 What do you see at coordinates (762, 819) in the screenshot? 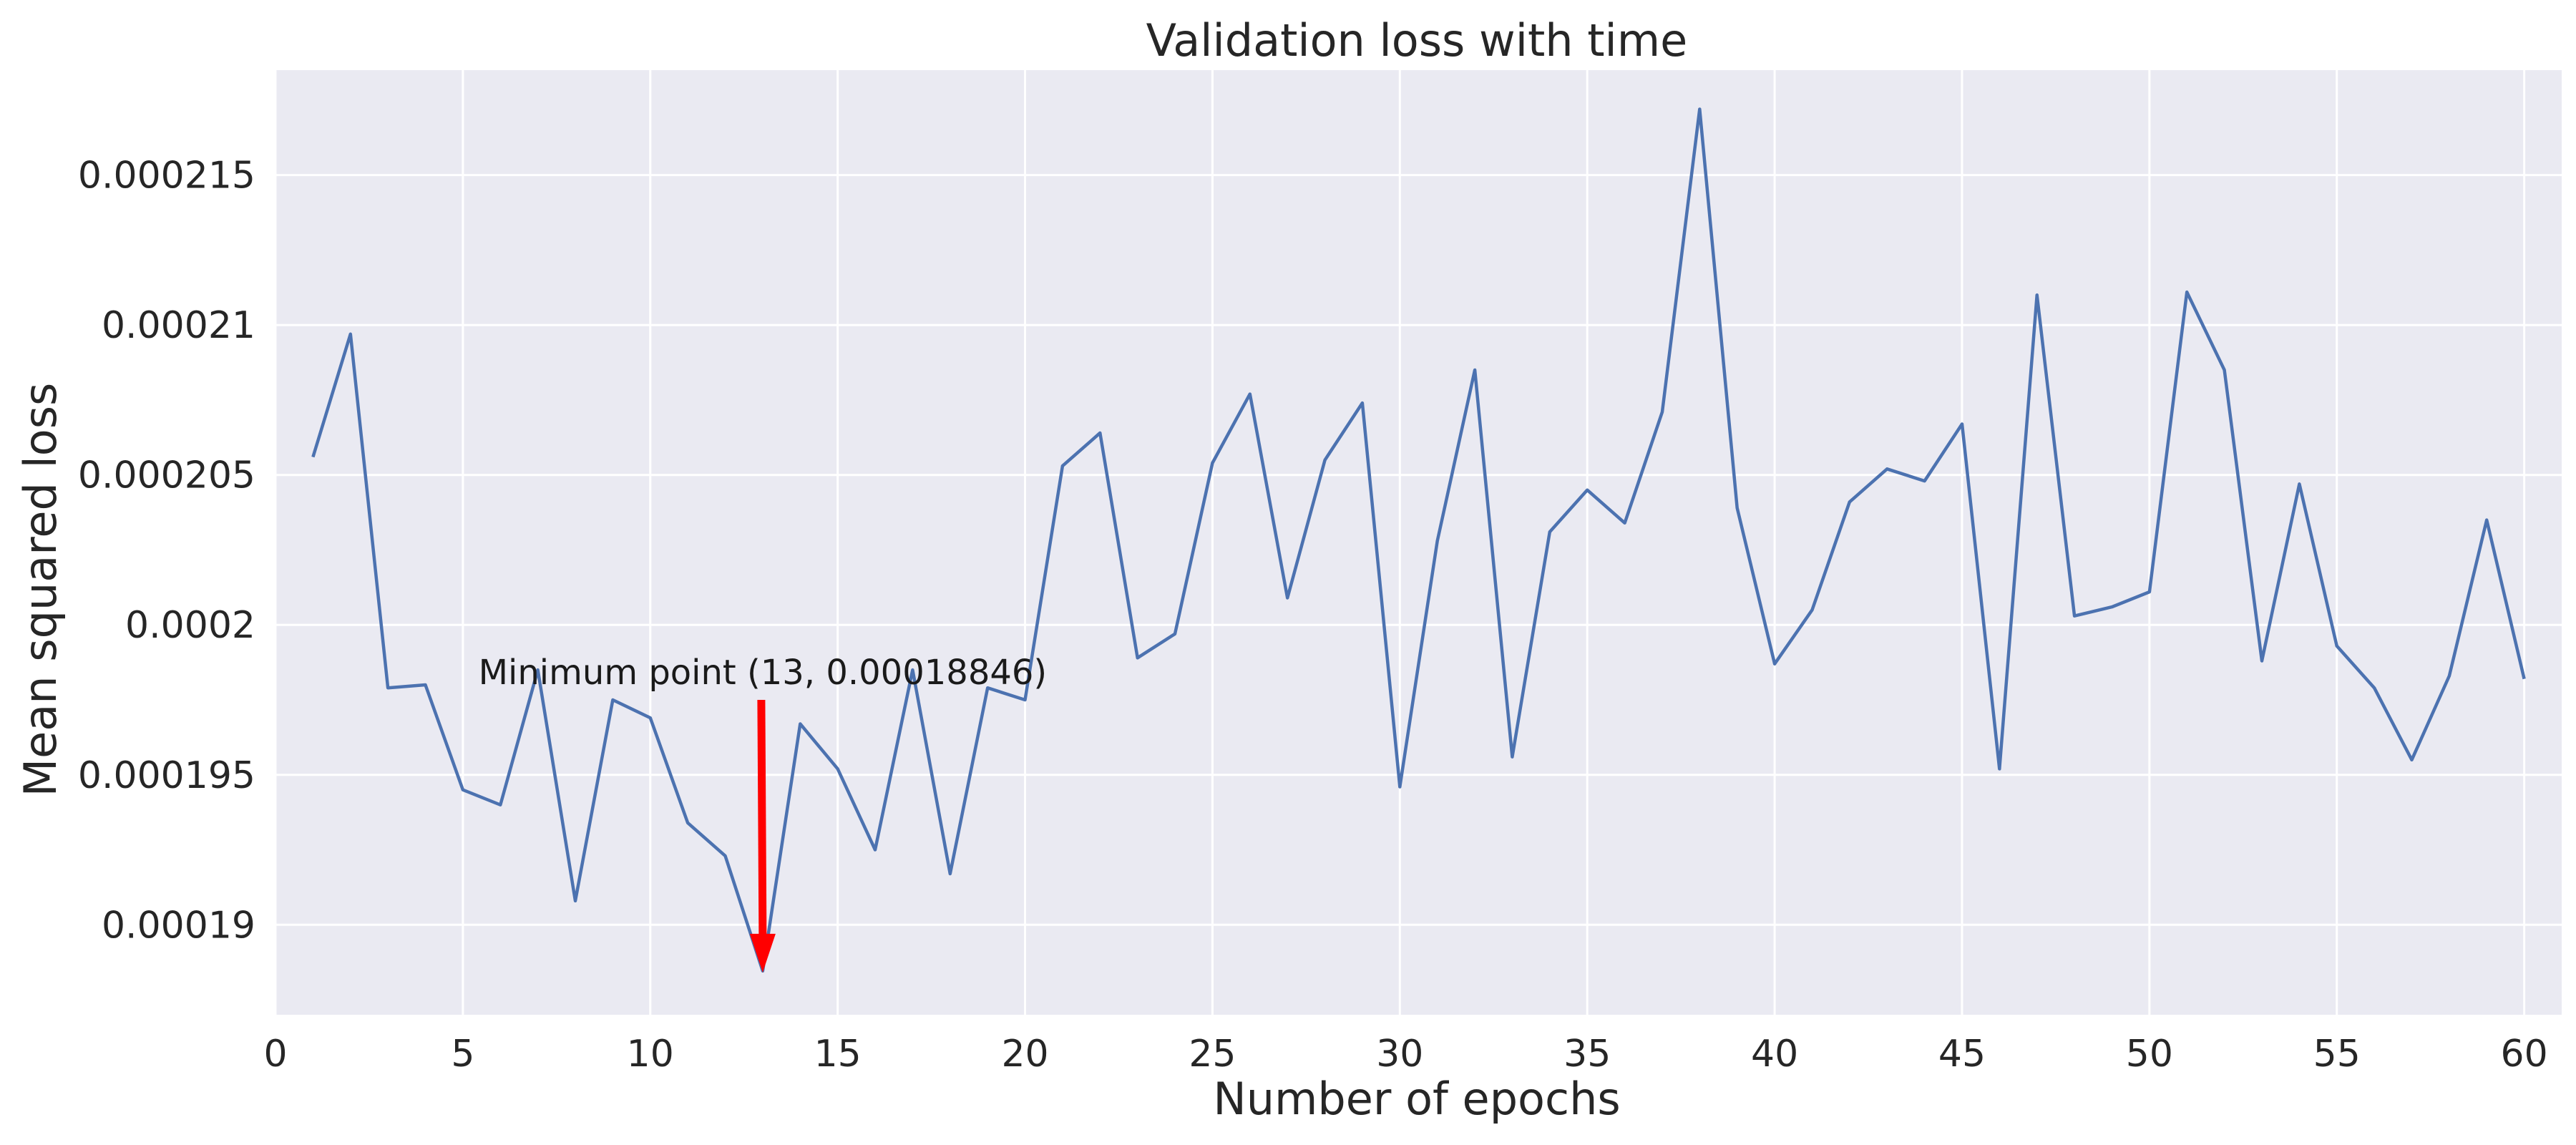
I see `annotation-arrow-shaft` at bounding box center [762, 819].